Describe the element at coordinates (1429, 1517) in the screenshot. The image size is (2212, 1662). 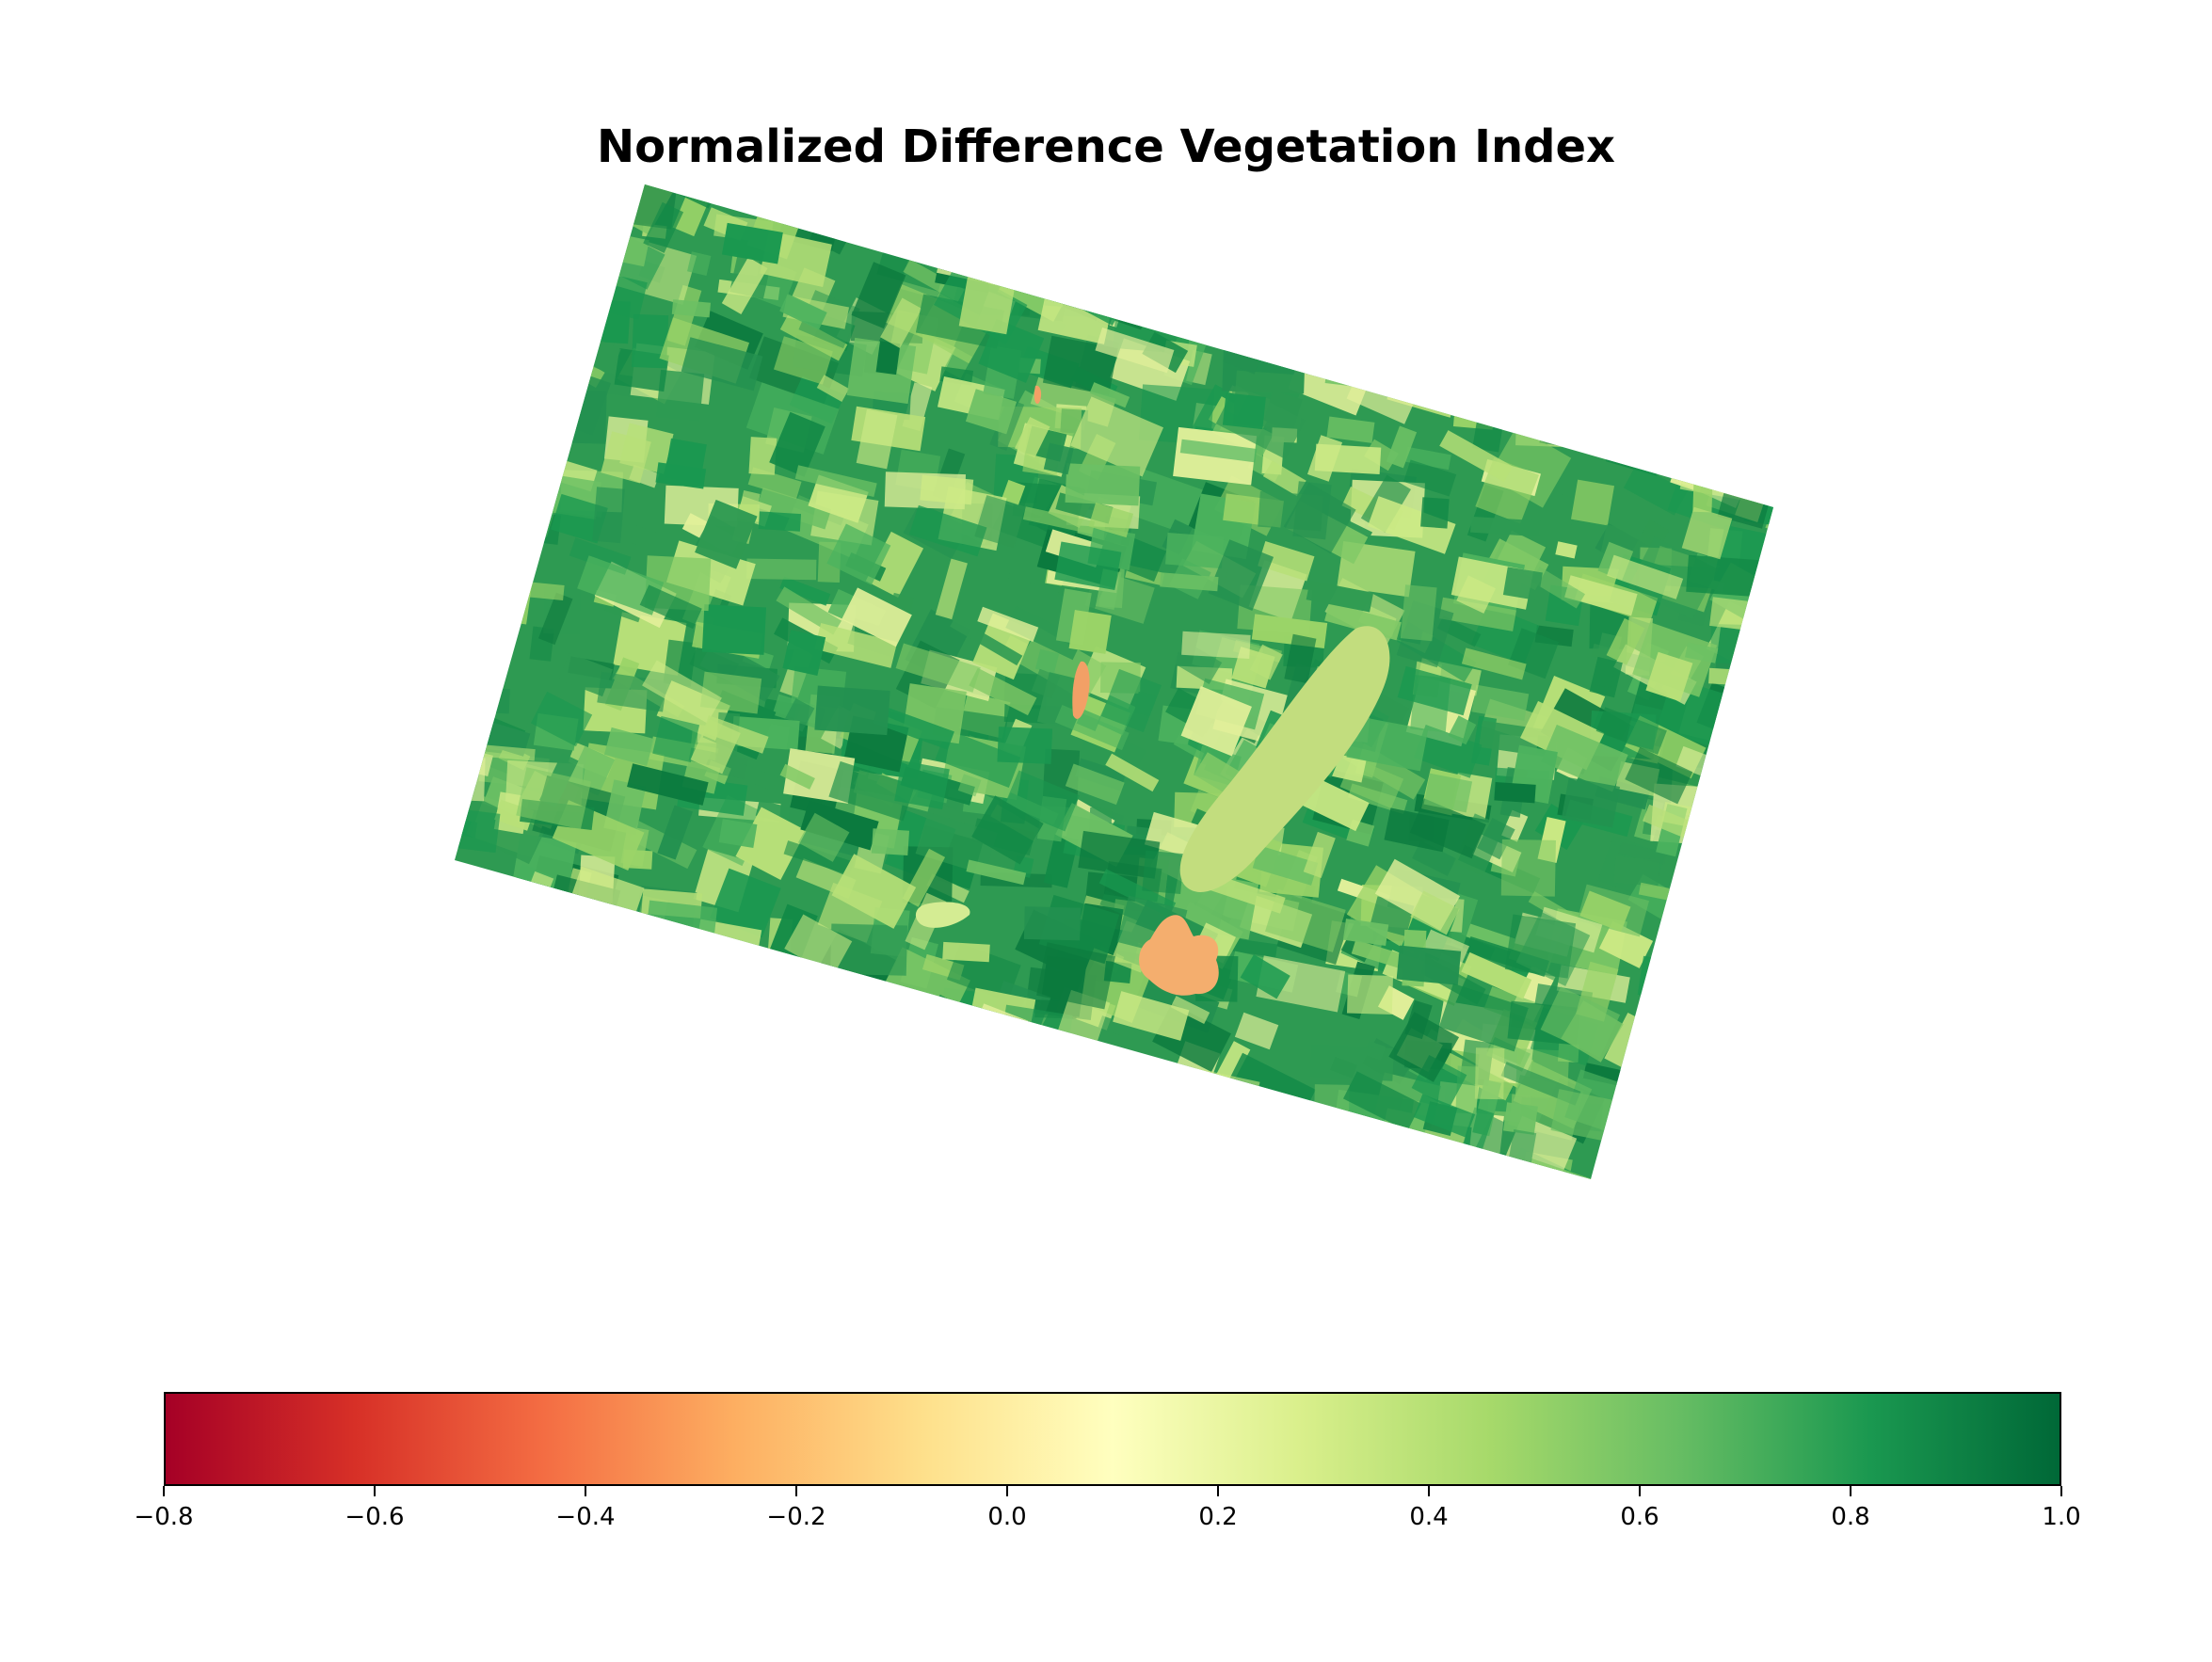
I see `colorbar-tick-label: 0.4` at that location.